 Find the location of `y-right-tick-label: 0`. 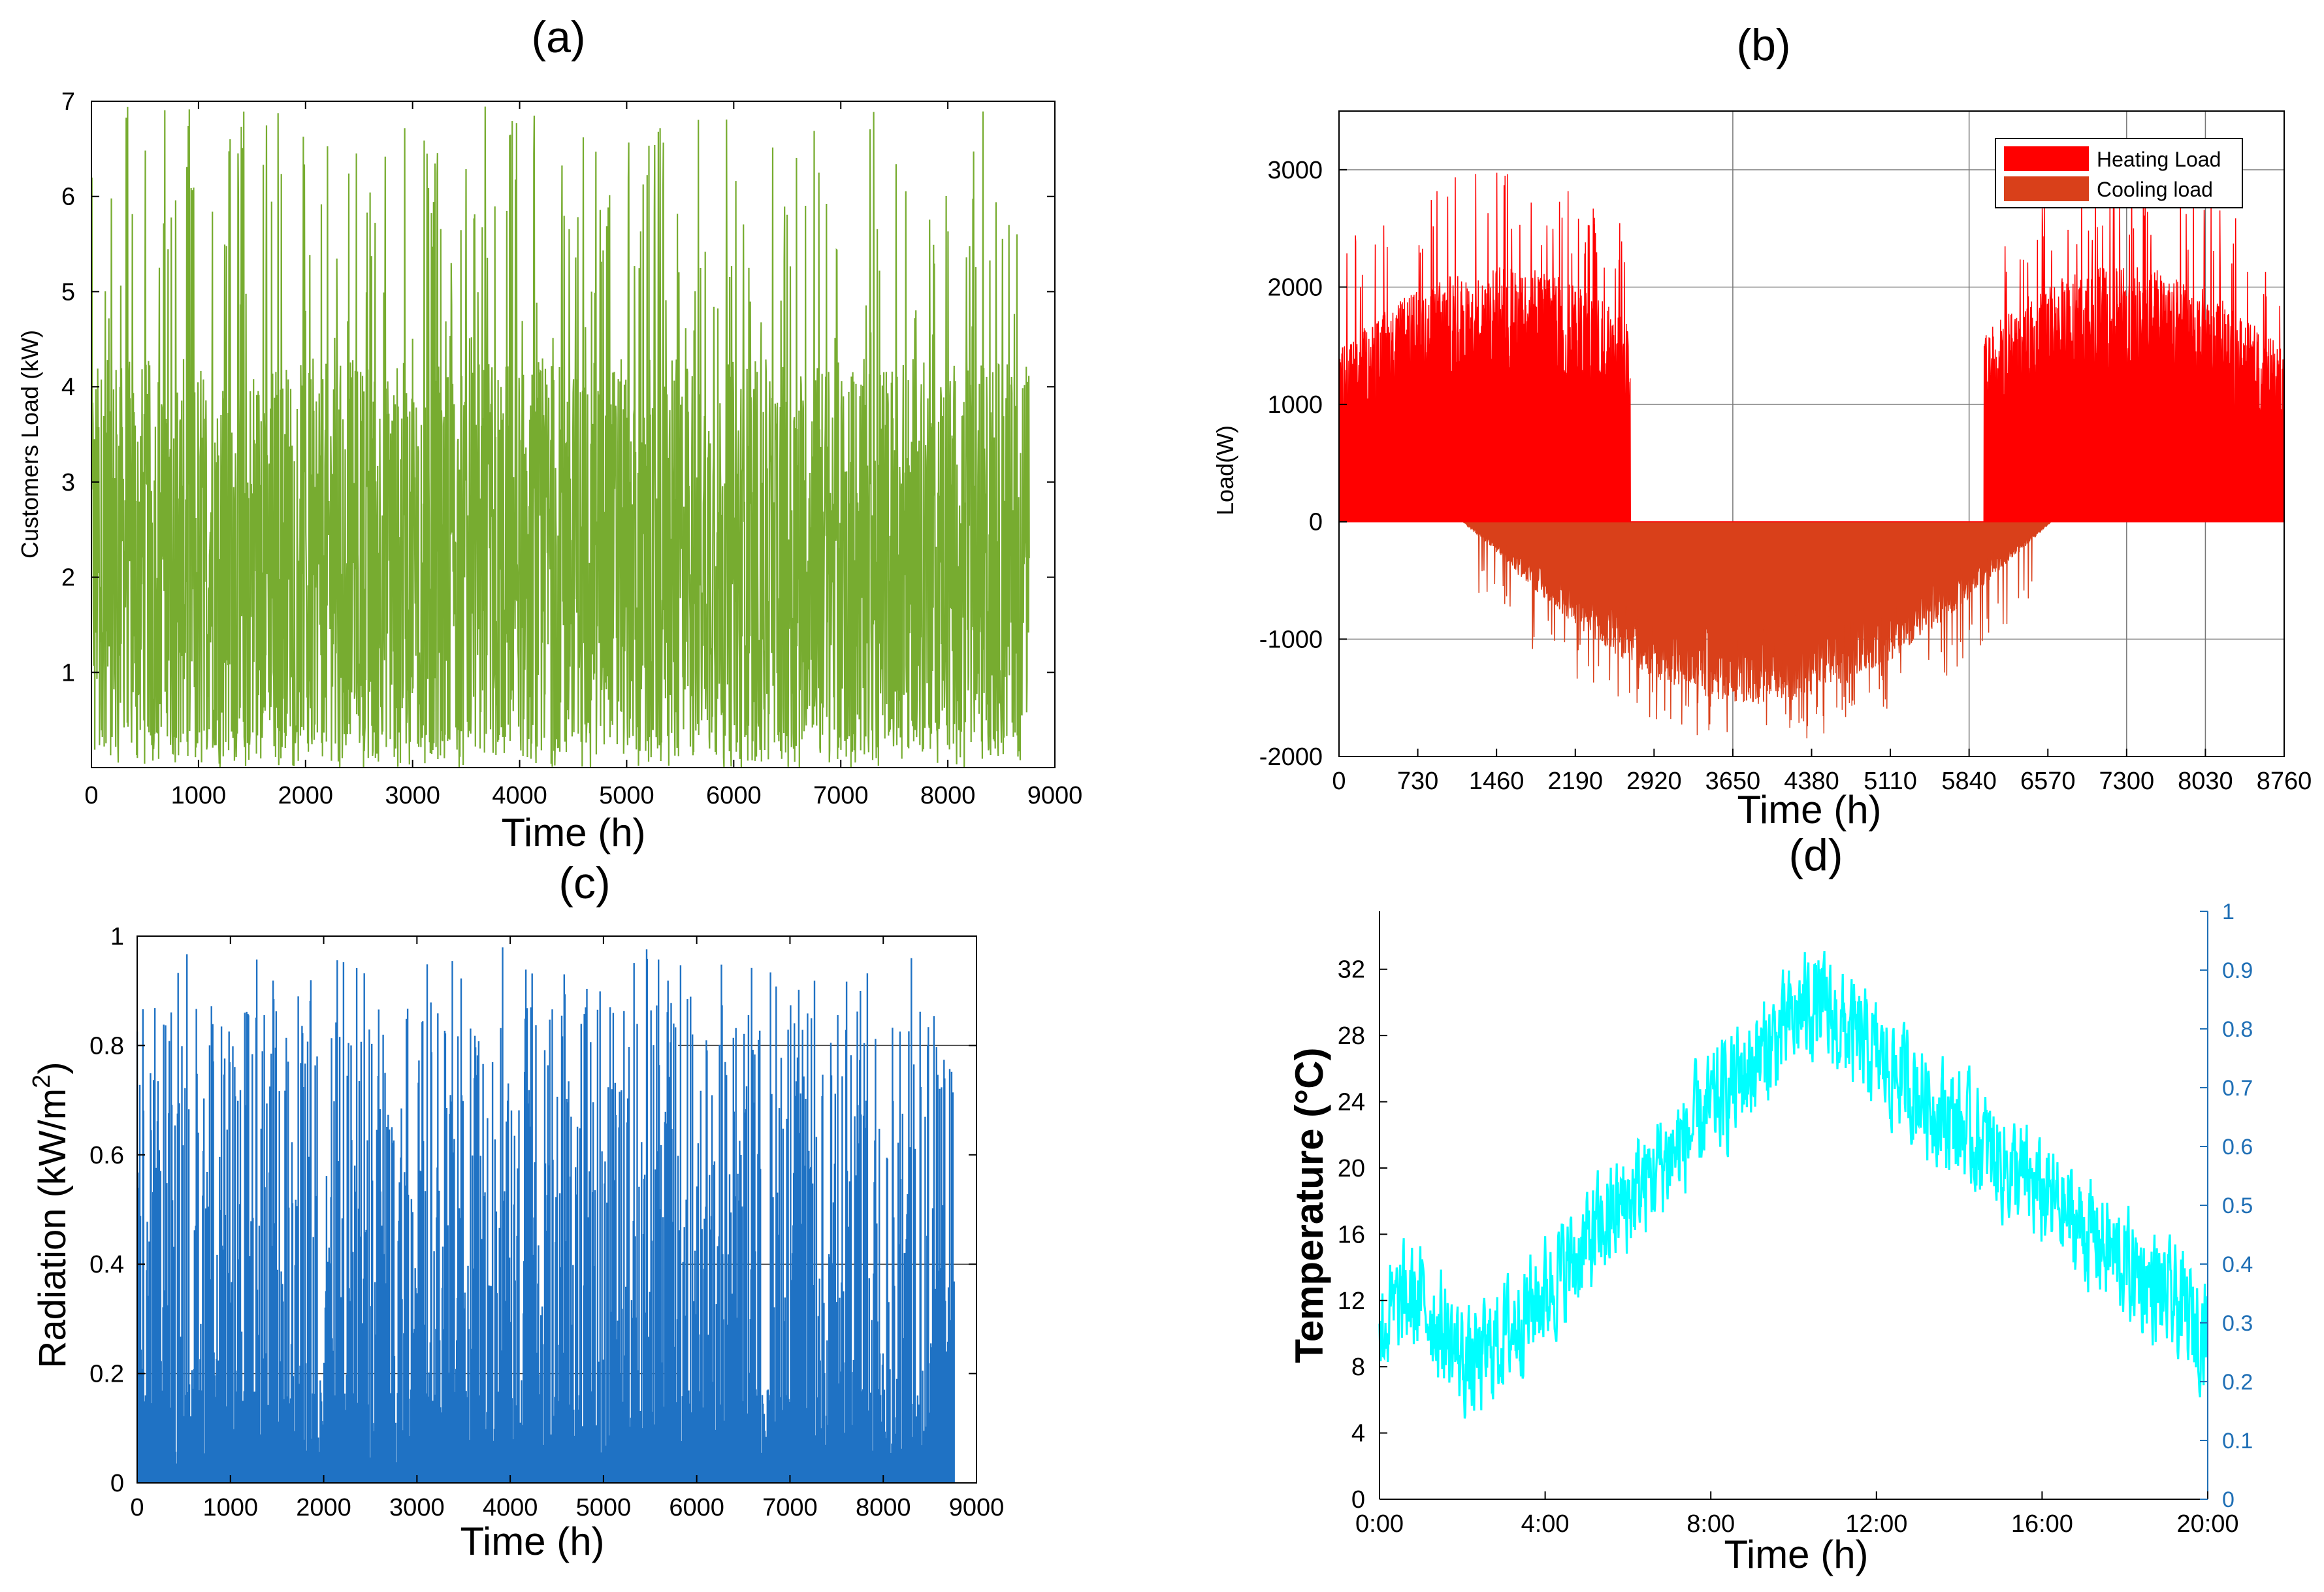

y-right-tick-label: 0 is located at coordinates (2228, 1499).